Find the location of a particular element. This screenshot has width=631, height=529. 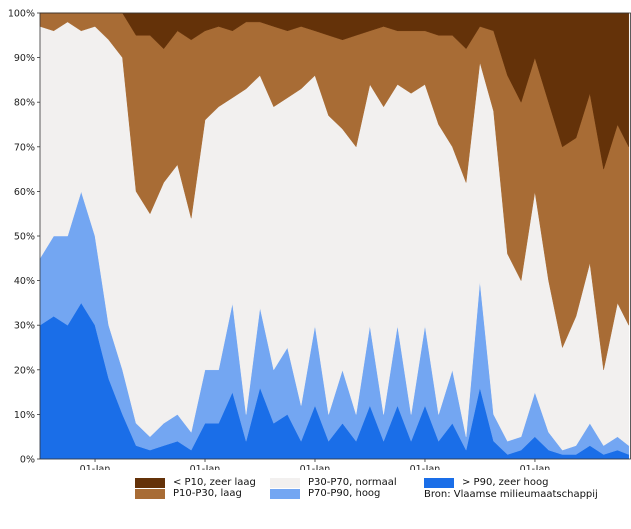

legend-label: > P90, zeer hoog is located at coordinates (505, 482).